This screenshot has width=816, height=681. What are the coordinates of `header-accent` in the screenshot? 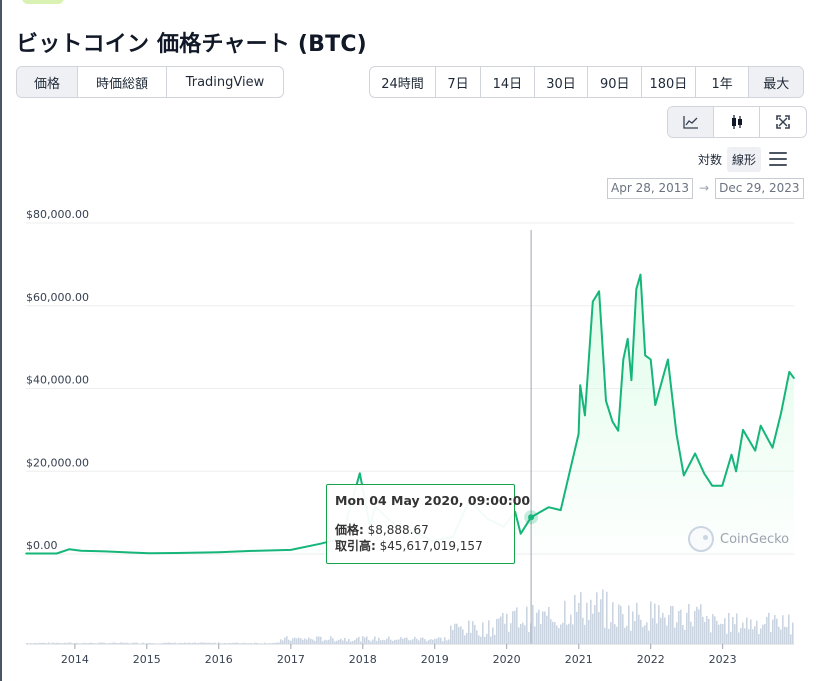 It's located at (43, 2).